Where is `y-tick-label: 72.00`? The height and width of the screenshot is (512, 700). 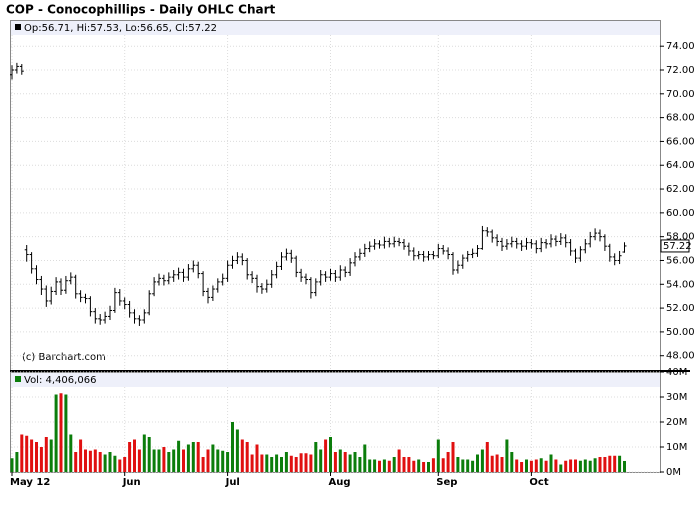 y-tick-label: 72.00 is located at coordinates (680, 70).